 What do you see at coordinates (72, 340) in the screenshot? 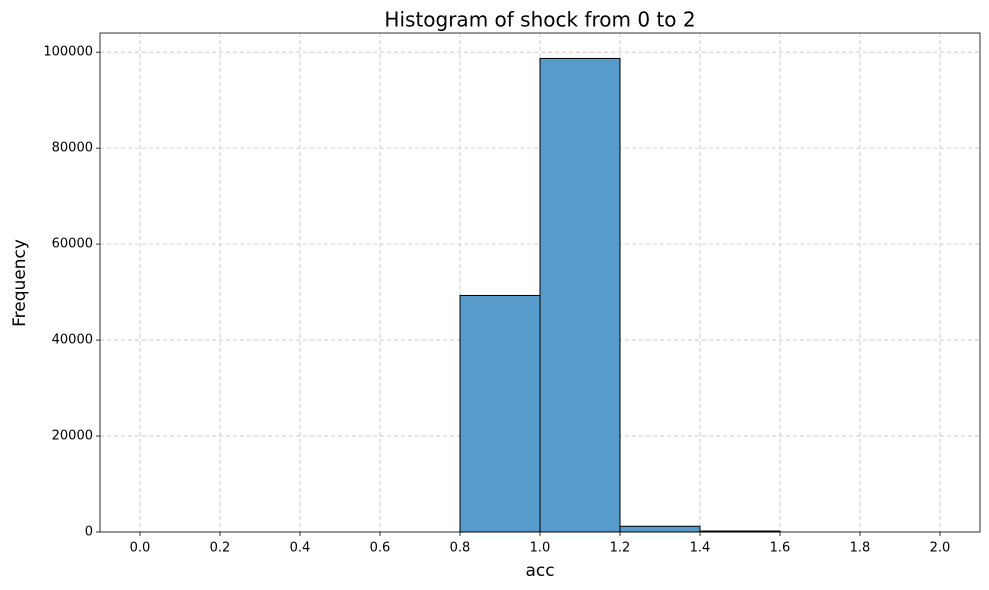
I see `y-tick-label: 40000` at bounding box center [72, 340].